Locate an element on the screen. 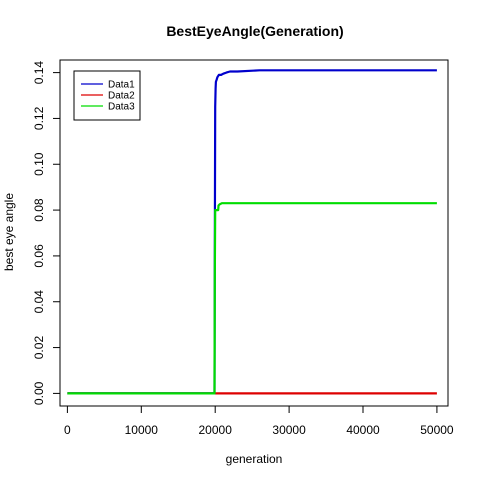 Image resolution: width=480 pixels, height=480 pixels. y-tick-label: 0.12 is located at coordinates (39, 118).